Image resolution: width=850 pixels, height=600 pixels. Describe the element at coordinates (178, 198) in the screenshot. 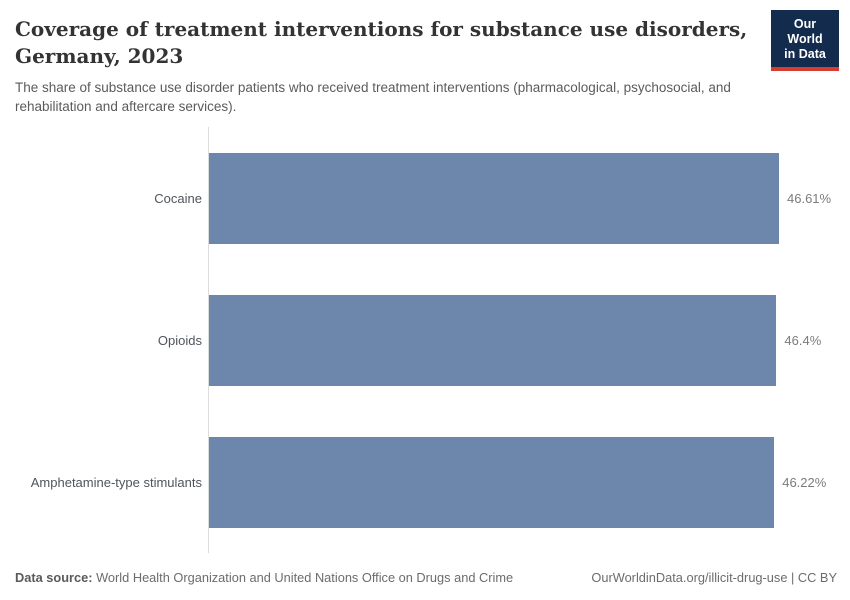

I see `bar-category-label: Cocaine` at that location.